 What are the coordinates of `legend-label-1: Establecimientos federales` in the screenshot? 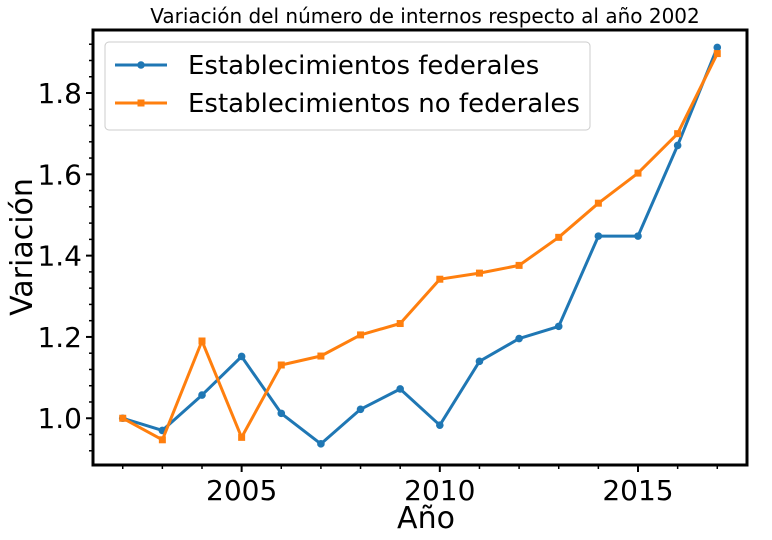 It's located at (363, 66).